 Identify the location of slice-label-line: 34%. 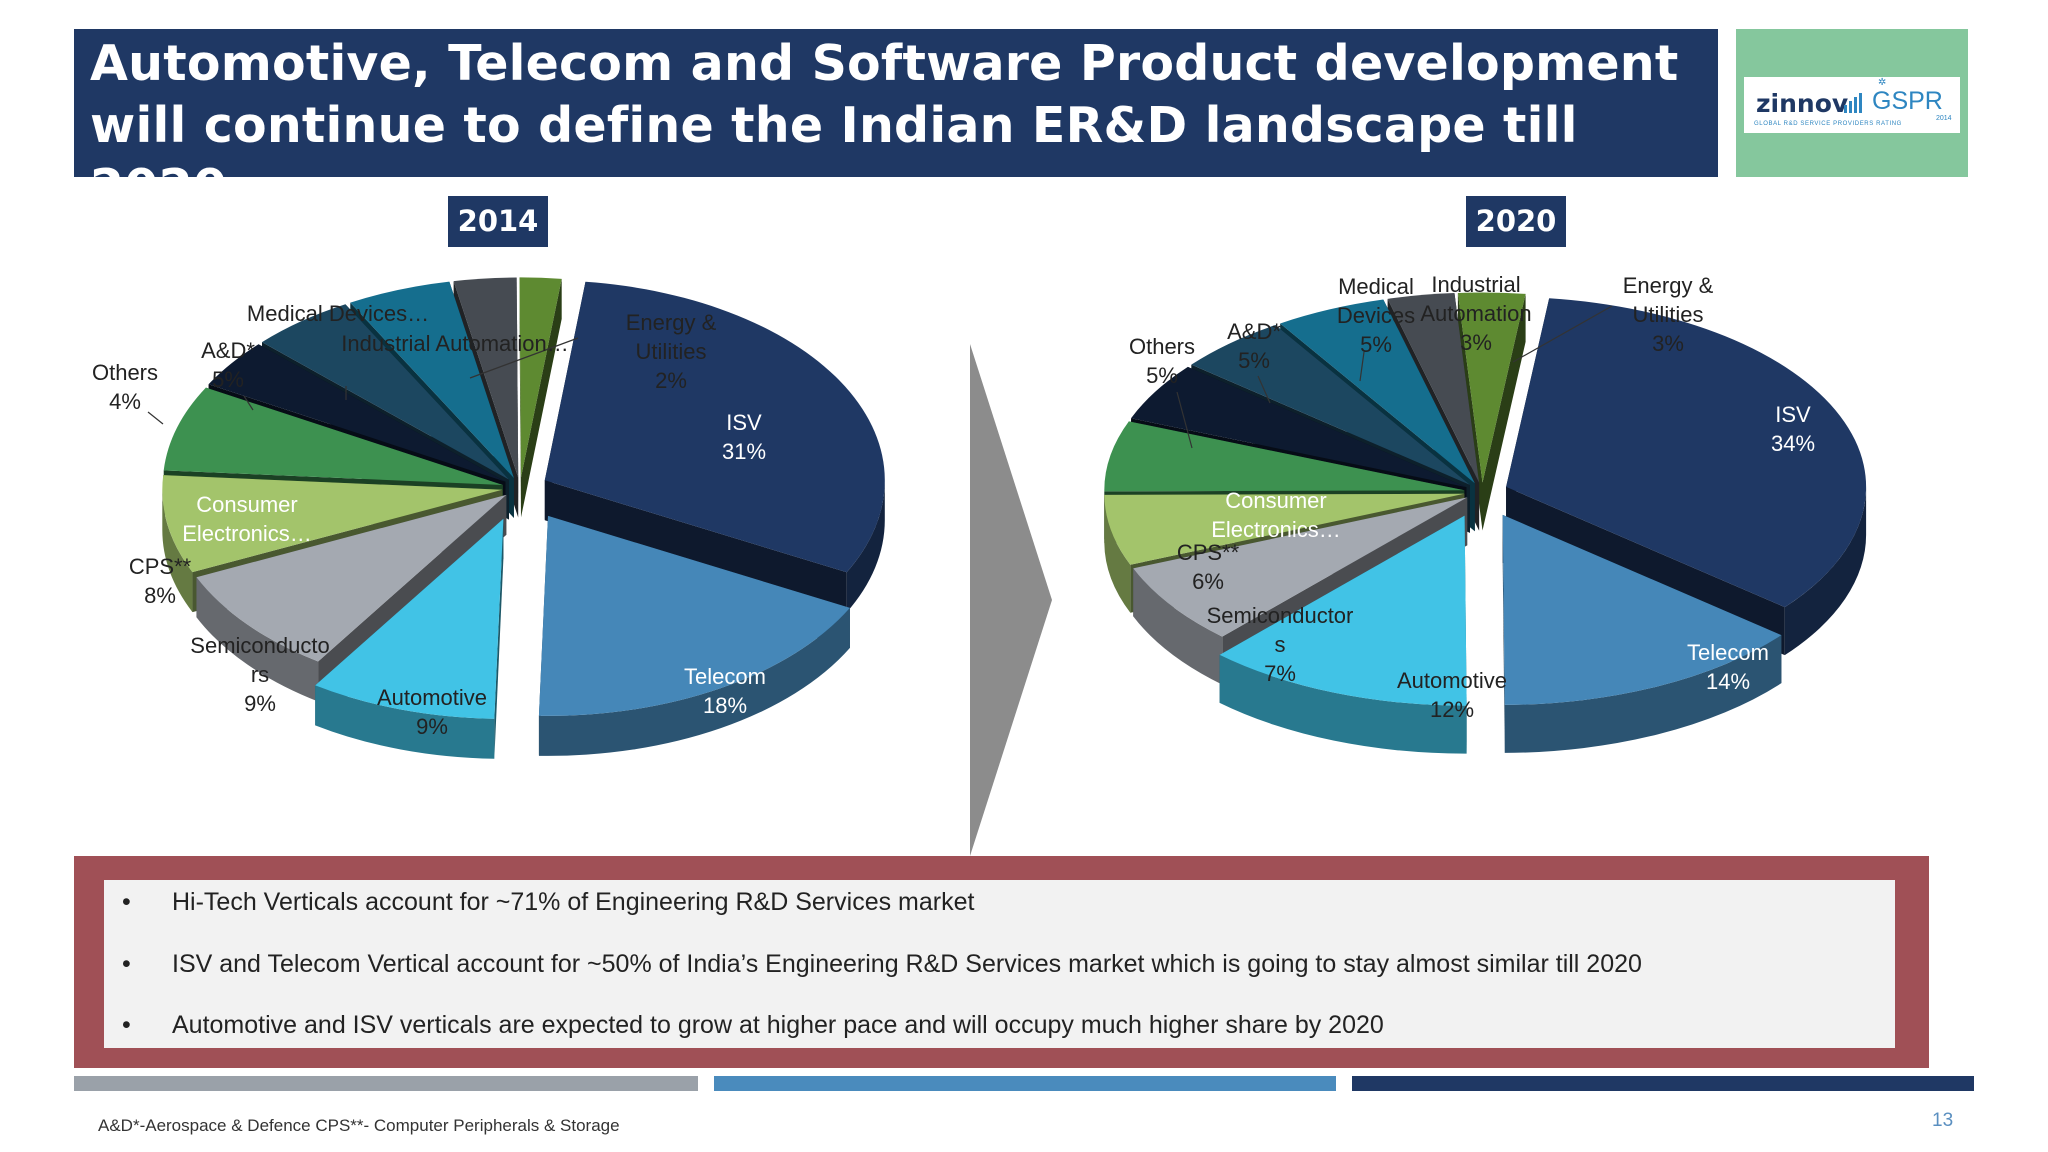
(1793, 443).